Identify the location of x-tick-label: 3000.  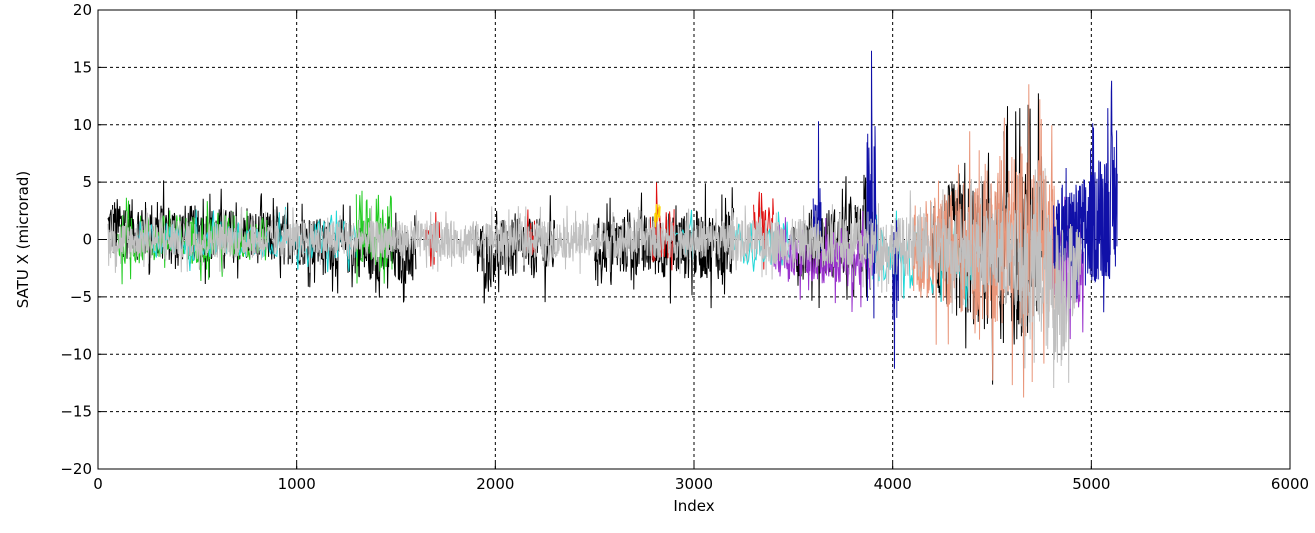
(694, 484).